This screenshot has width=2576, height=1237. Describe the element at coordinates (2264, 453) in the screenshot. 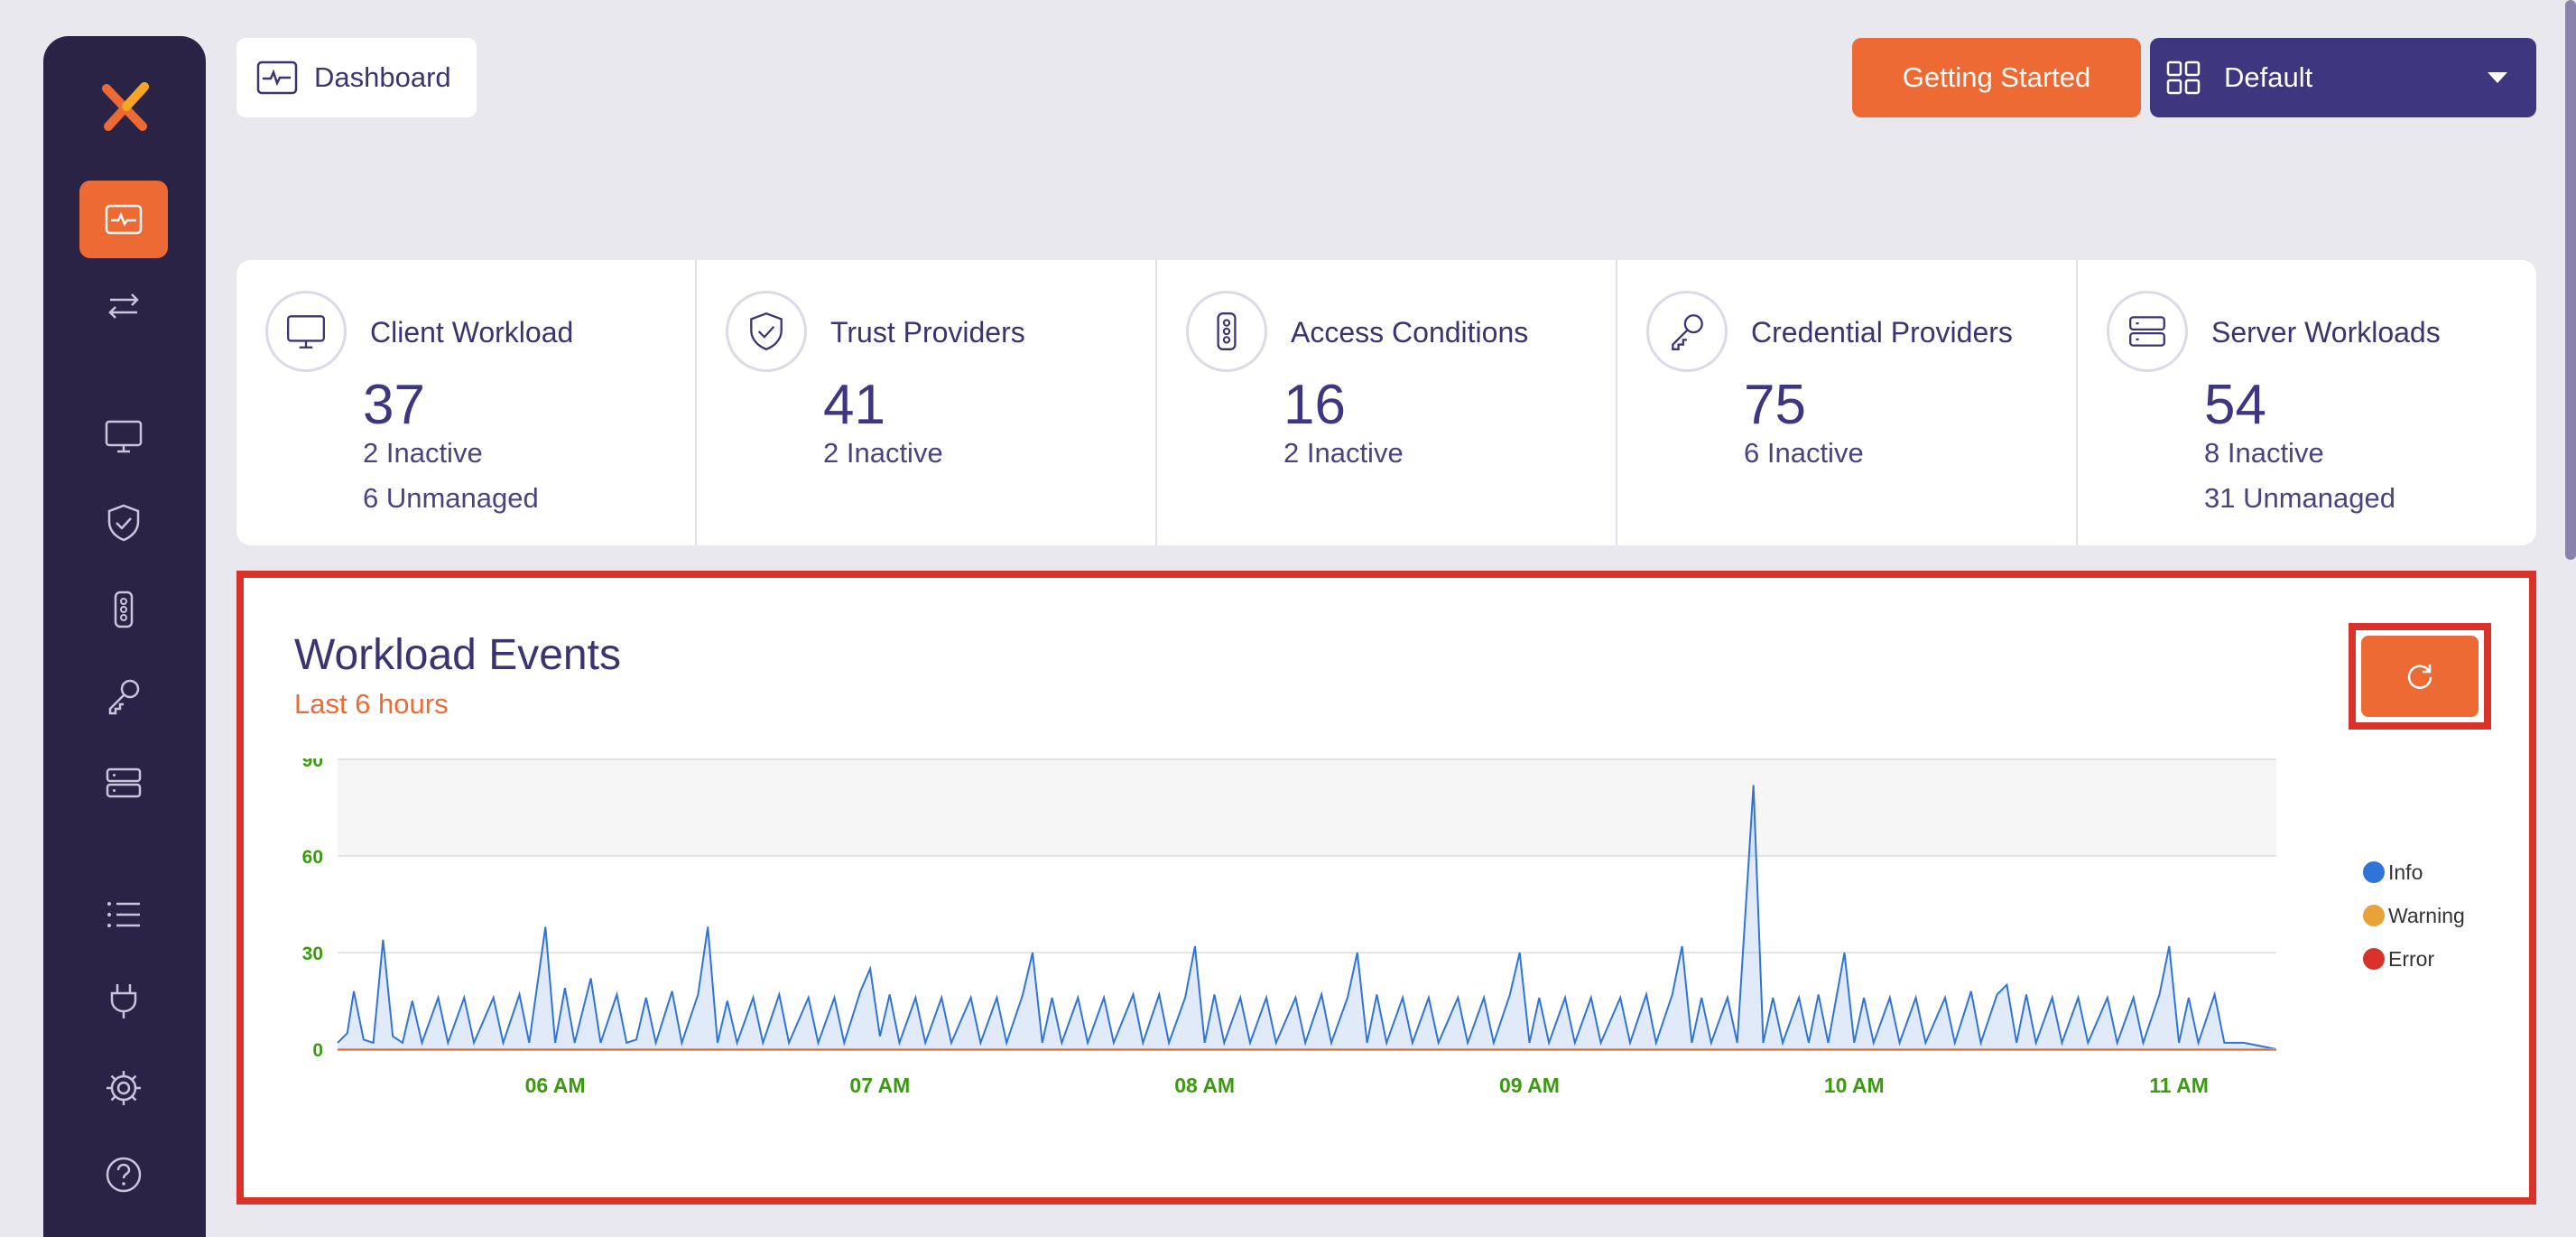

I see `stat-inactive: 8 Inactive` at that location.